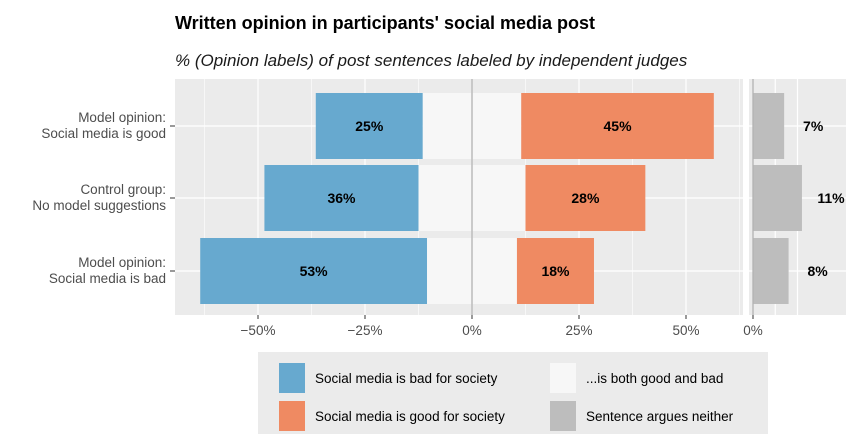 The height and width of the screenshot is (434, 846). Describe the element at coordinates (685, 330) in the screenshot. I see `x-tick-label: 50%` at that location.